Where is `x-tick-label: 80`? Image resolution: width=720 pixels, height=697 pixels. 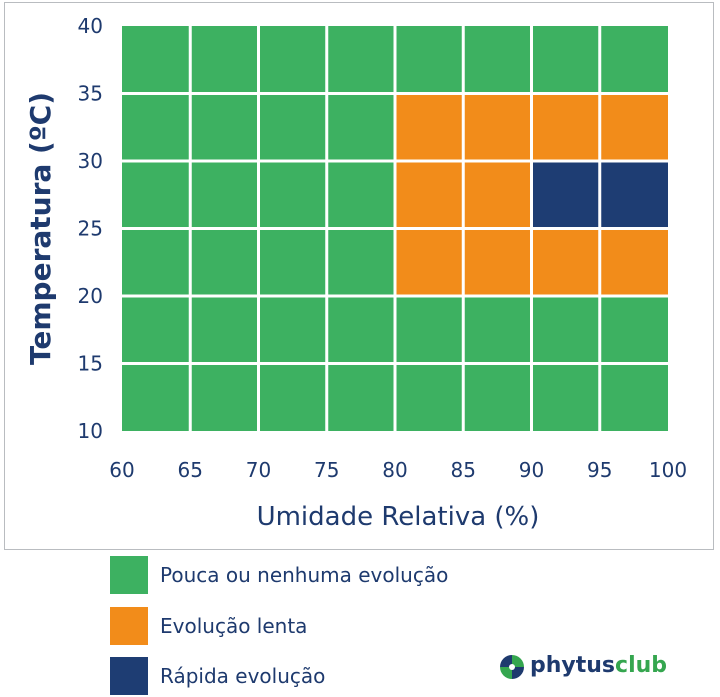
x-tick-label: 80 is located at coordinates (394, 470).